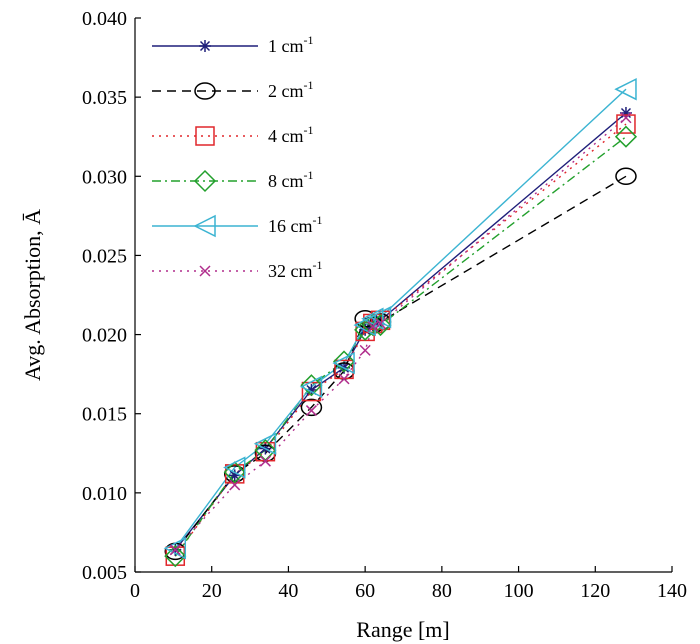  What do you see at coordinates (104, 256) in the screenshot?
I see `y-tick-label: 0.025` at bounding box center [104, 256].